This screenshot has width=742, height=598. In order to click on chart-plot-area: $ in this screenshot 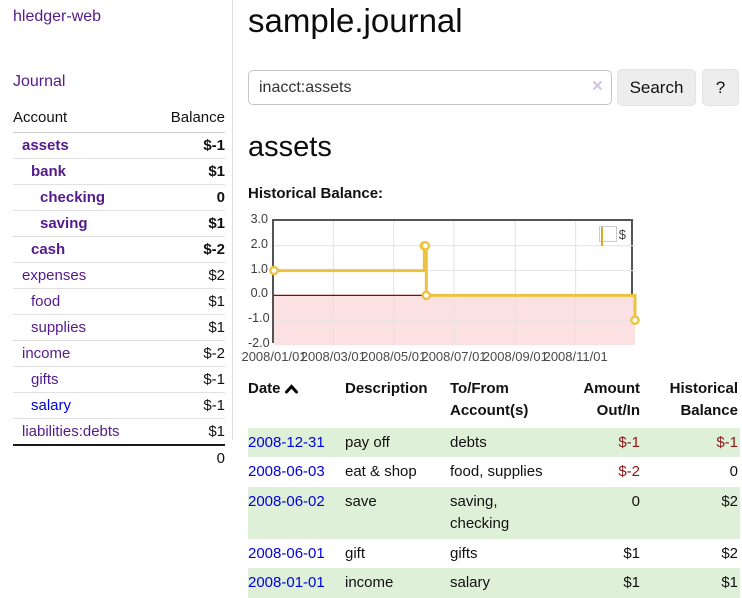, I will do `click(454, 282)`.